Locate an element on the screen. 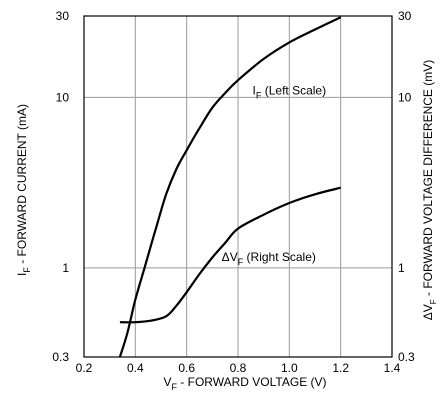 The width and height of the screenshot is (442, 396). right-y-tick-label: 0.3 is located at coordinates (406, 357).